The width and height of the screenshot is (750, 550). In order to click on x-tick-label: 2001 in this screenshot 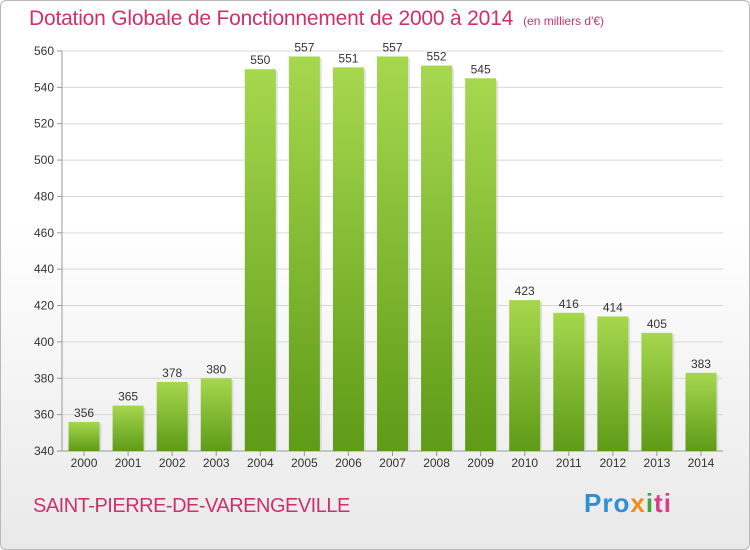, I will do `click(128, 463)`.